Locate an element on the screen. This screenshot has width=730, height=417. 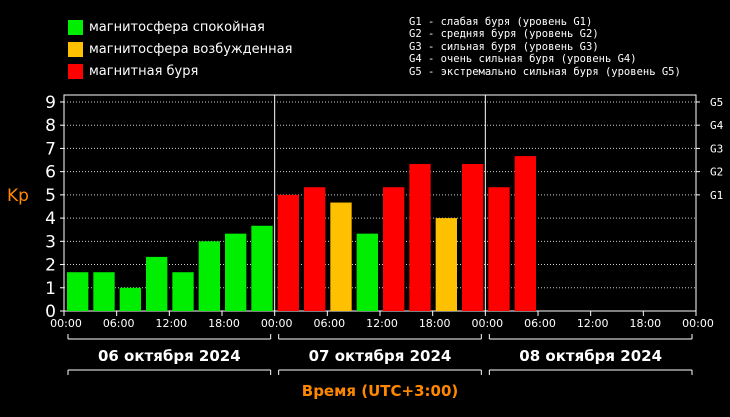
y-axis-label: Kp is located at coordinates (18, 196).